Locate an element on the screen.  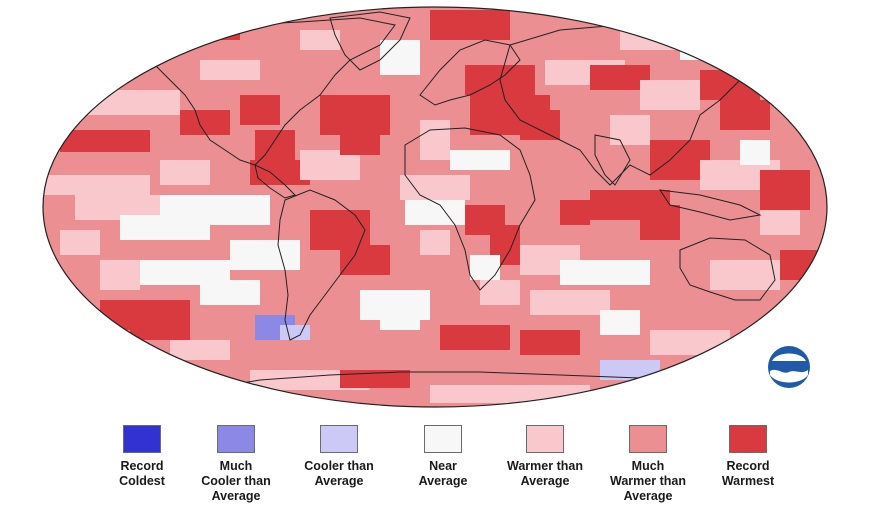
legend-label: Record Warmest is located at coordinates (748, 473).